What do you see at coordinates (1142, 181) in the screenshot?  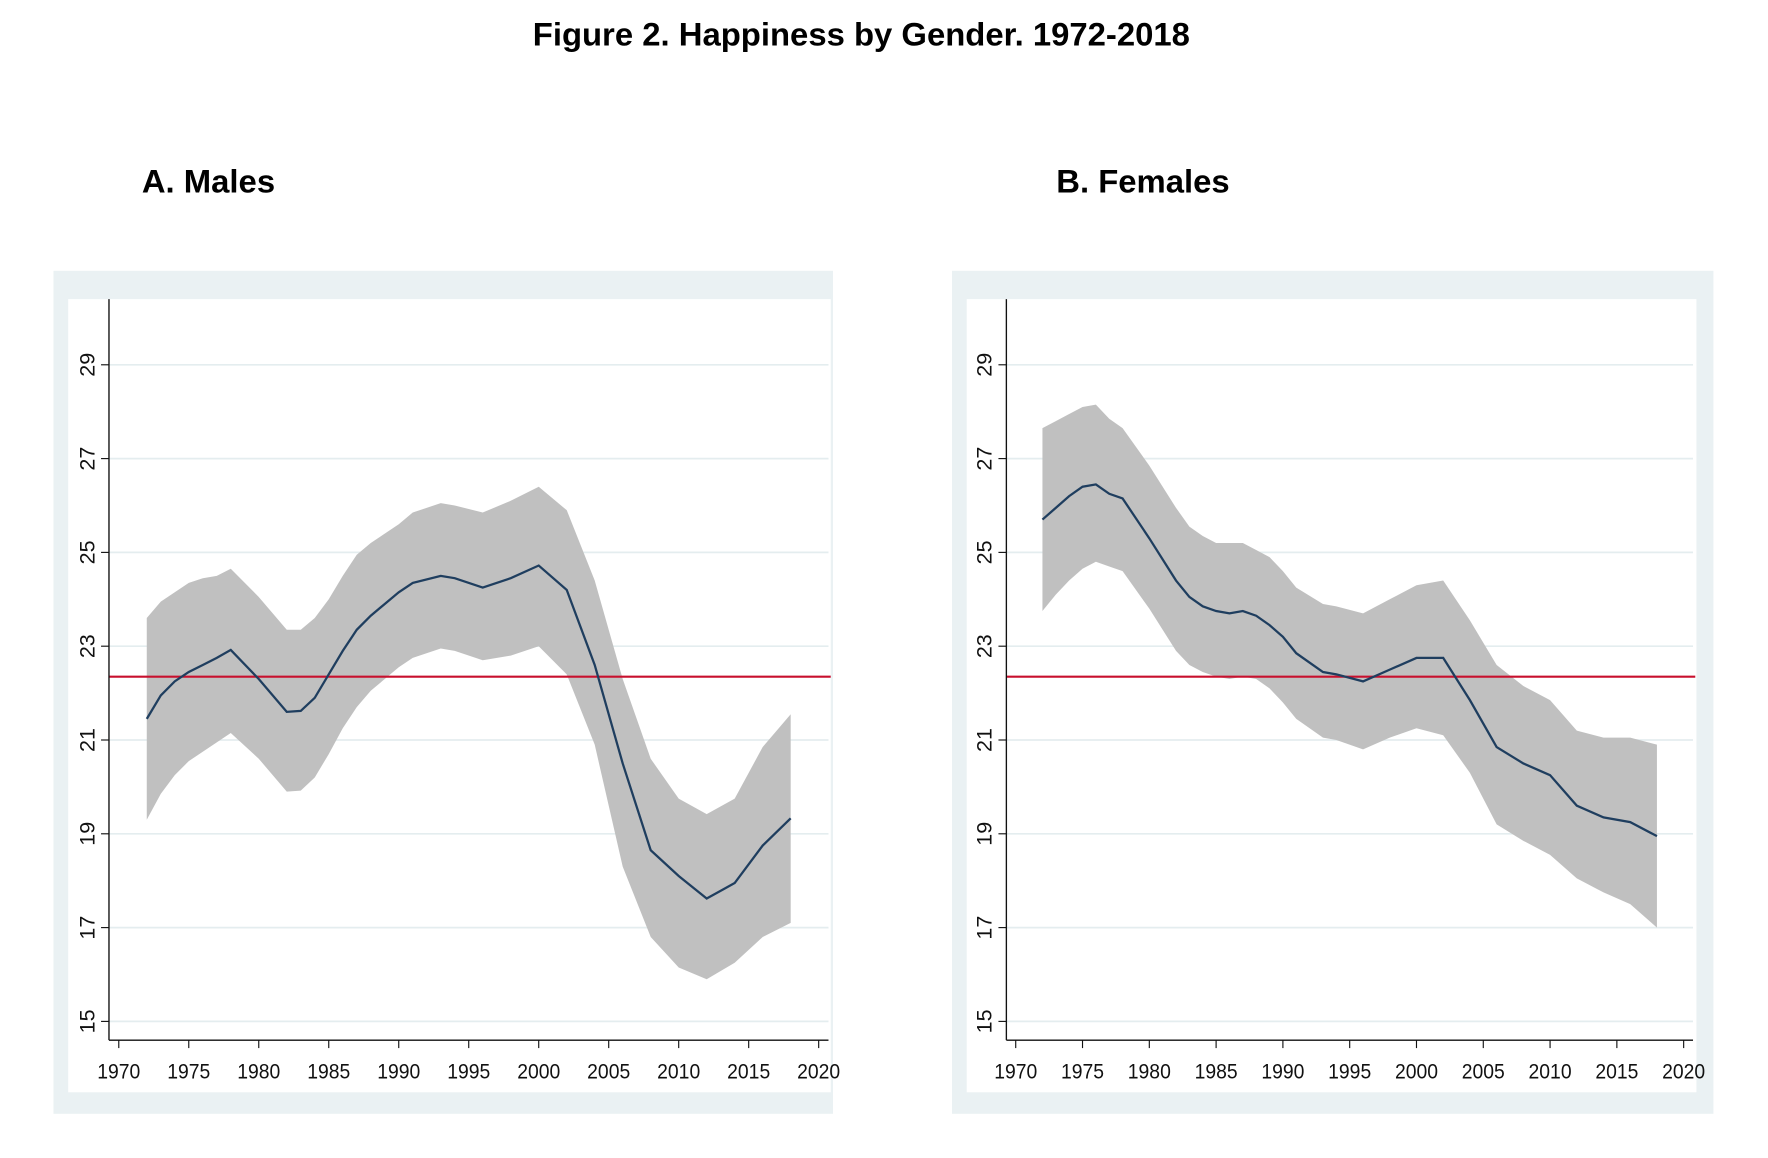 I see `panel-title: B. Females` at bounding box center [1142, 181].